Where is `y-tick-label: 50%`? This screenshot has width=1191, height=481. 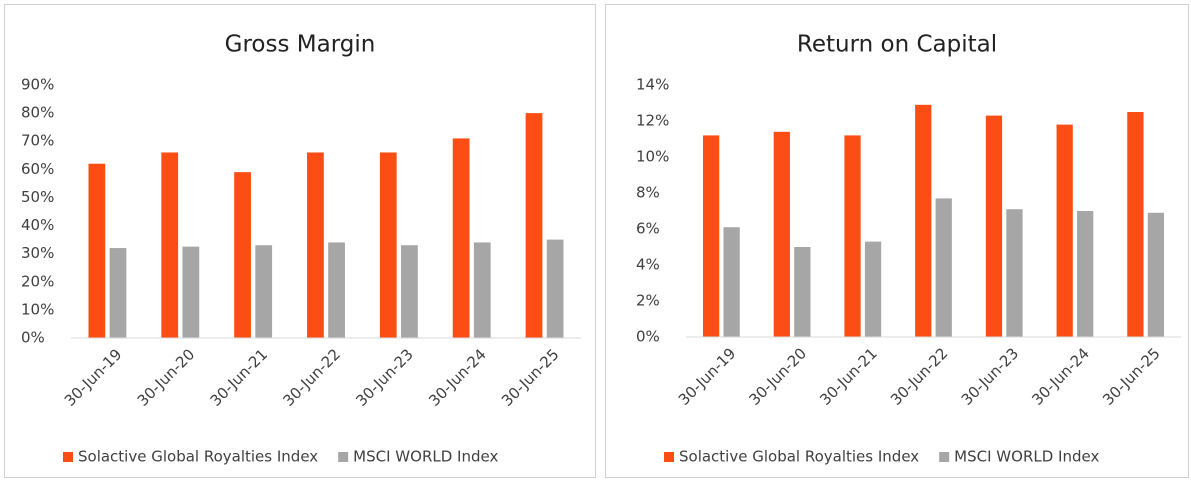
y-tick-label: 50% is located at coordinates (37, 197).